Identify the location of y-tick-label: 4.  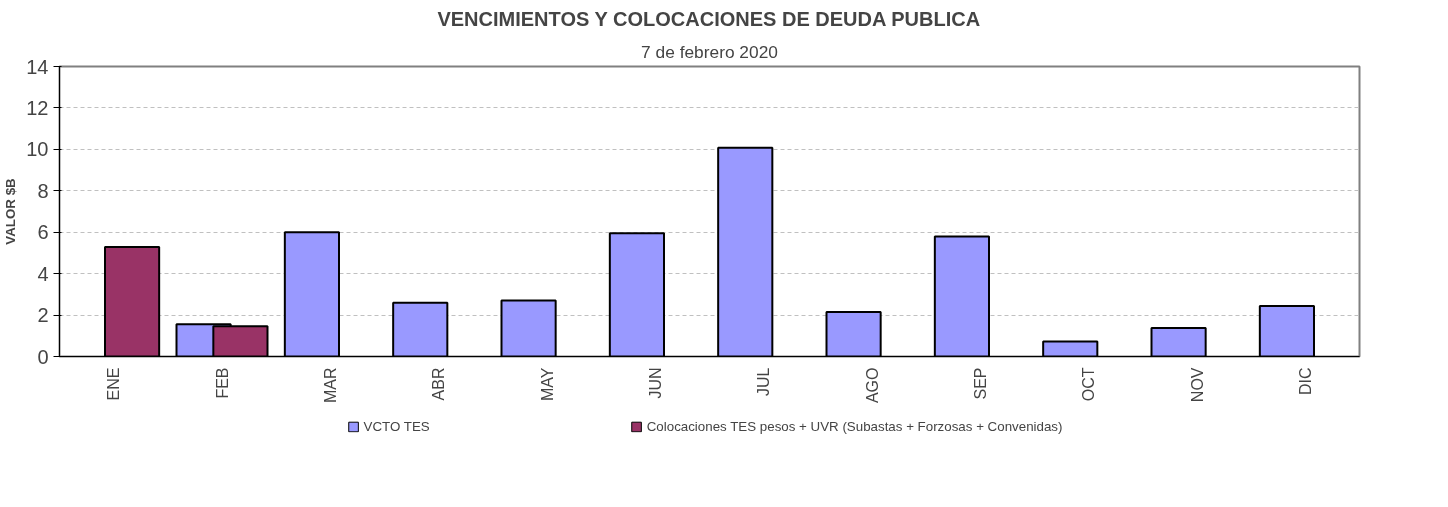
(43, 273).